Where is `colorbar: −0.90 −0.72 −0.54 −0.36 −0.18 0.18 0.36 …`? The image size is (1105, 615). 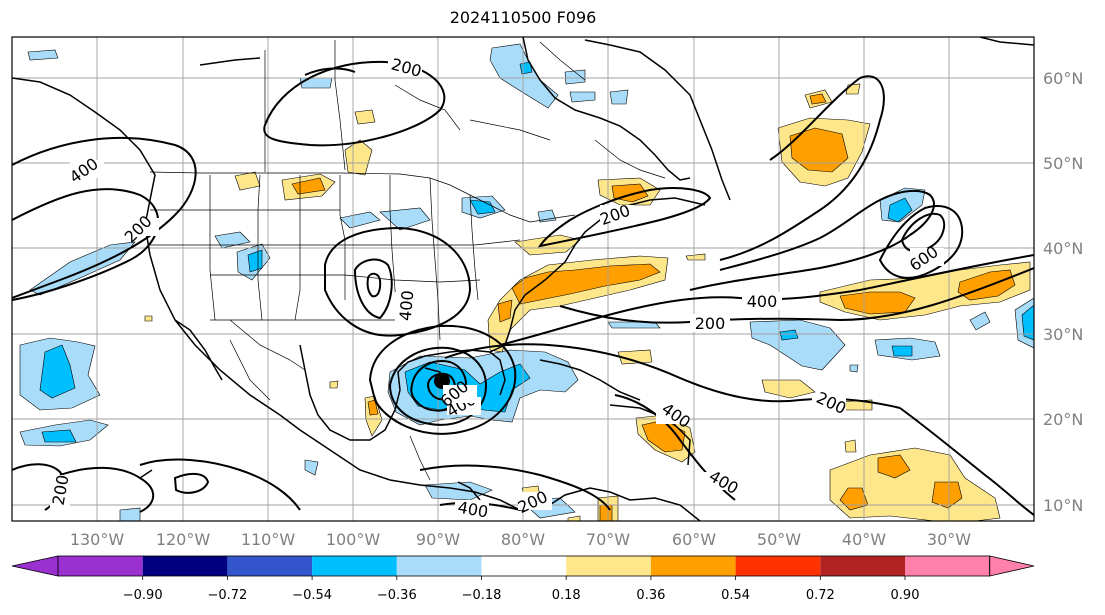 colorbar: −0.90 −0.72 −0.54 −0.36 −0.18 0.18 0.36 … is located at coordinates (523, 579).